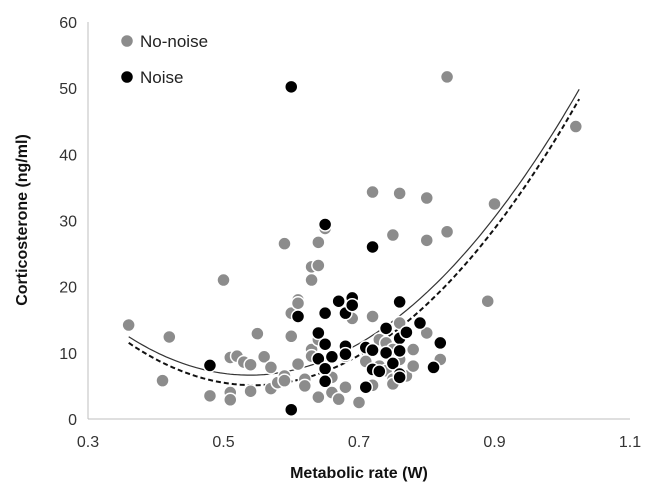 The width and height of the screenshot is (648, 489). What do you see at coordinates (22, 220) in the screenshot?
I see `y-axis-title: Corticosterone (ng/ml)` at bounding box center [22, 220].